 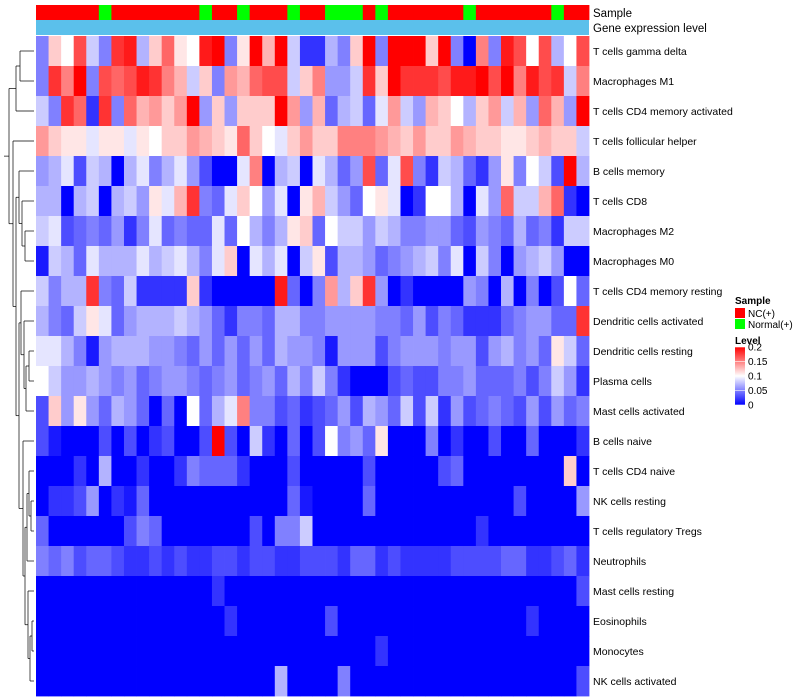 What do you see at coordinates (755, 348) in the screenshot?
I see `legend-tick-label: 0.2` at bounding box center [755, 348].